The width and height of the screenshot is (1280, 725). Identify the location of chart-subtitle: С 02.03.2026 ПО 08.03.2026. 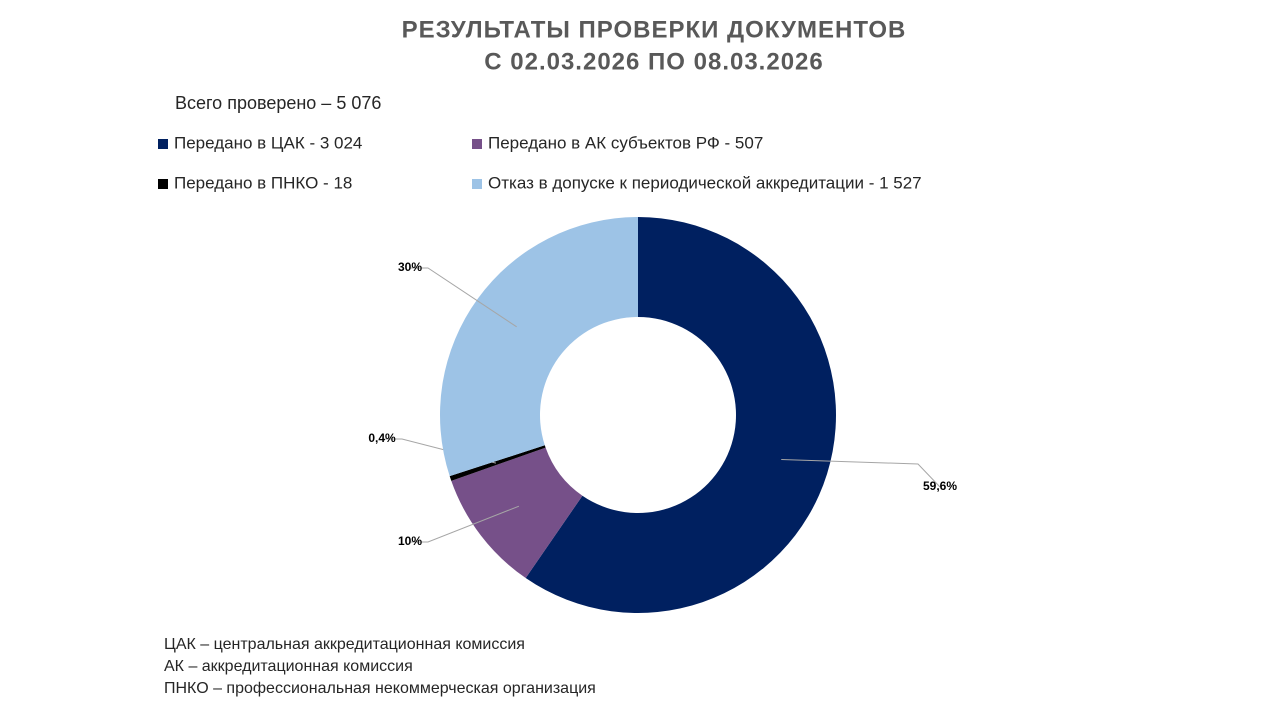
(654, 61).